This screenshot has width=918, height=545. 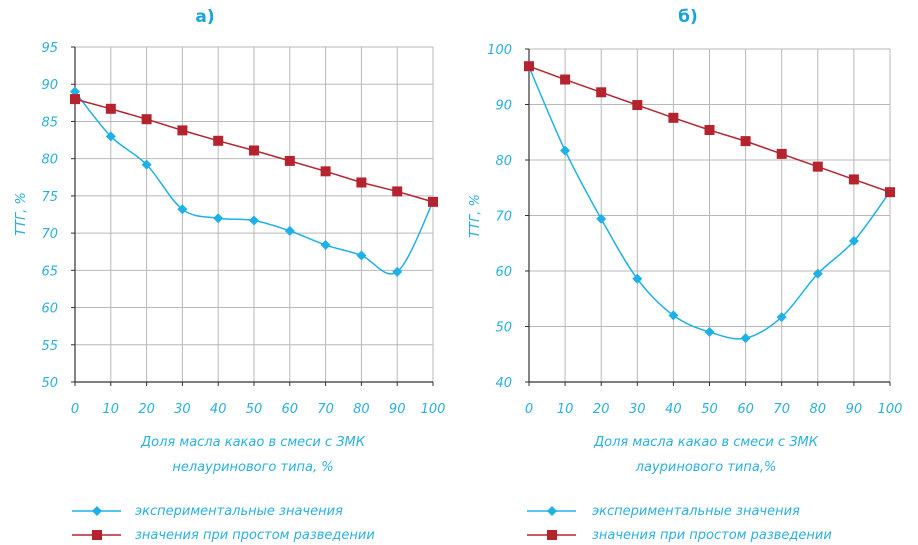 What do you see at coordinates (49, 122) in the screenshot?
I see `panel-a-y-tick-label: 85` at bounding box center [49, 122].